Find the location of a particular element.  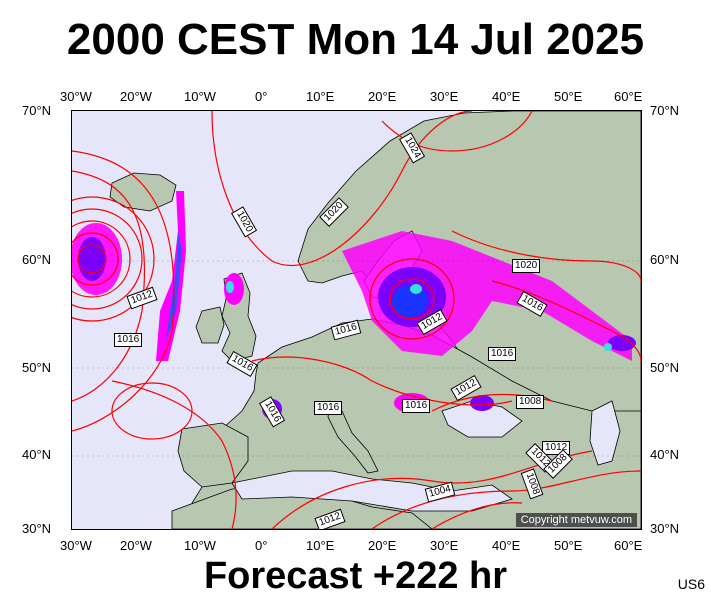

isobar-1004-med is located at coordinates (477, 515).